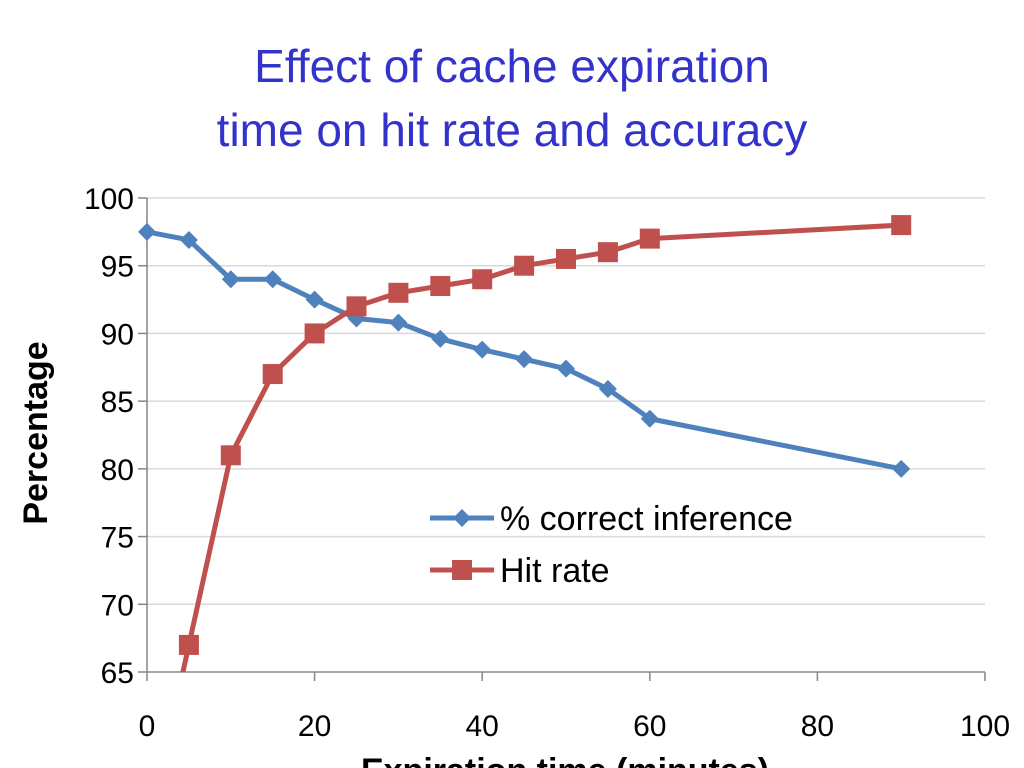 This screenshot has width=1024, height=768. What do you see at coordinates (117, 470) in the screenshot?
I see `y-tick-label-80: 80` at bounding box center [117, 470].